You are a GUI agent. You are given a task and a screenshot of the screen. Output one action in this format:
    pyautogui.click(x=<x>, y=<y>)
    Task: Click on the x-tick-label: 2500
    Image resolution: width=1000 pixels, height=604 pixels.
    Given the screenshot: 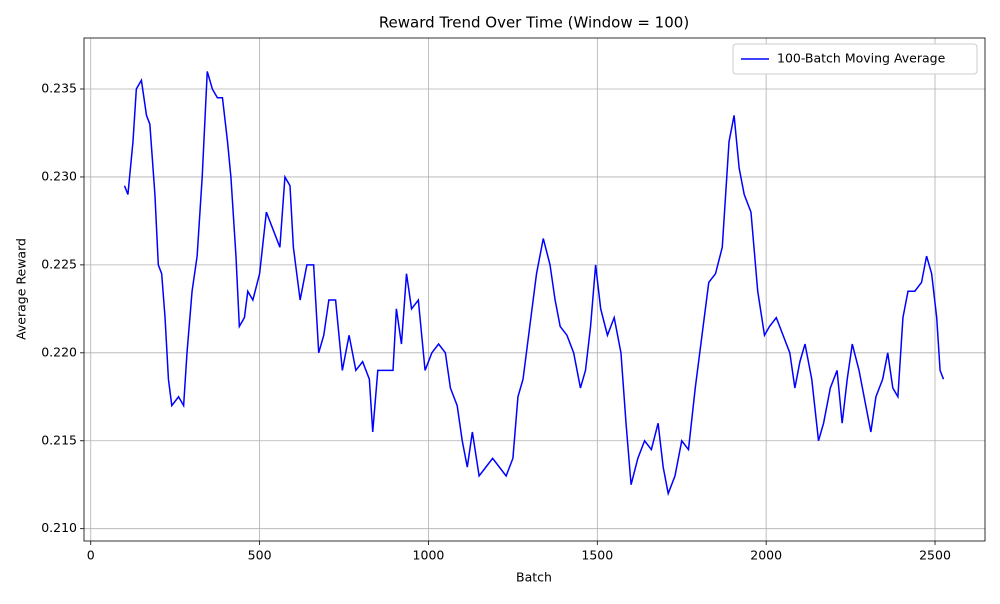 What is the action you would take?
    pyautogui.click(x=935, y=555)
    